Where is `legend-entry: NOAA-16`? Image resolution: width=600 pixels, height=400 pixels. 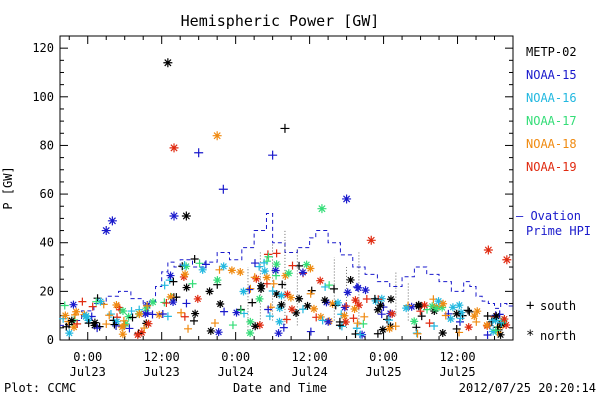 legend-entry: NOAA-16 is located at coordinates (551, 98).